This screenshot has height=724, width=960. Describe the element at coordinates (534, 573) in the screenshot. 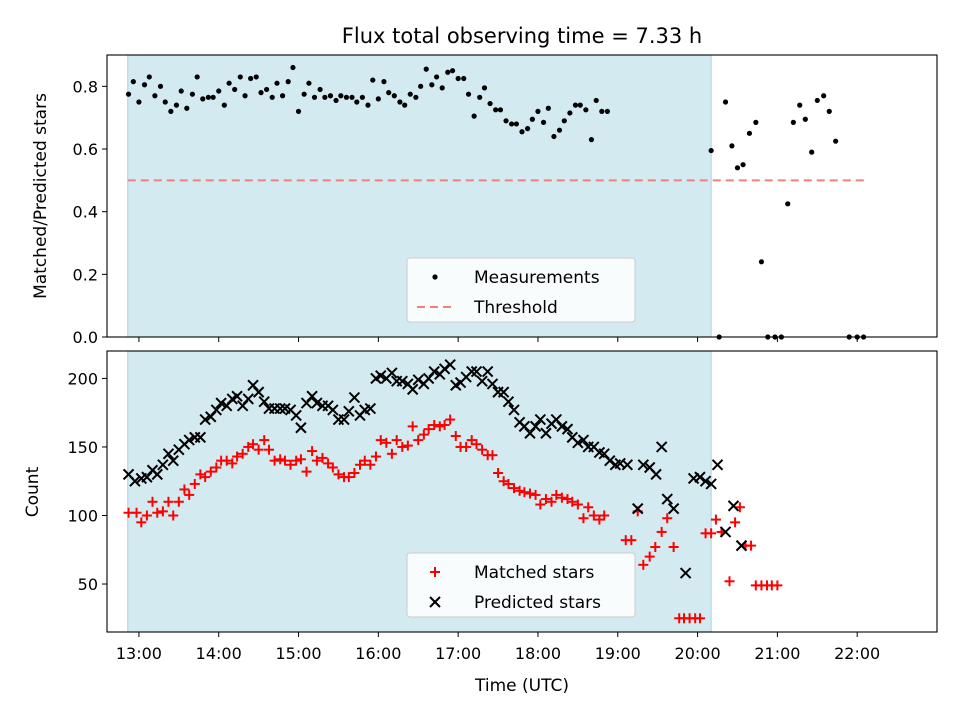

I see `legend-label: Matched stars` at that location.